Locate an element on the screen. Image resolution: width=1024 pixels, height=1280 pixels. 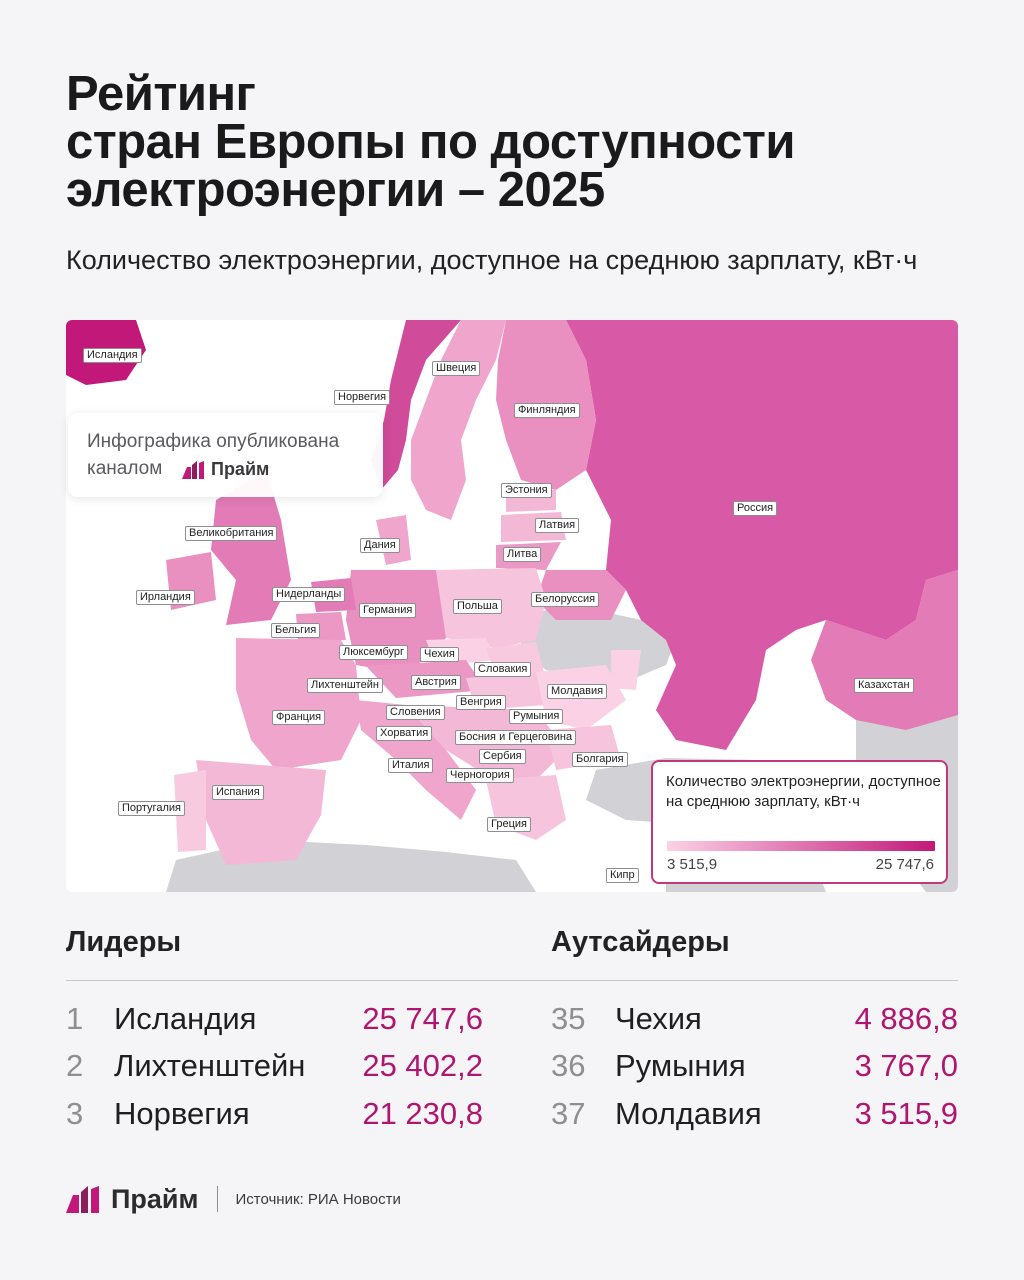
map-label: Румыния is located at coordinates (536, 716).